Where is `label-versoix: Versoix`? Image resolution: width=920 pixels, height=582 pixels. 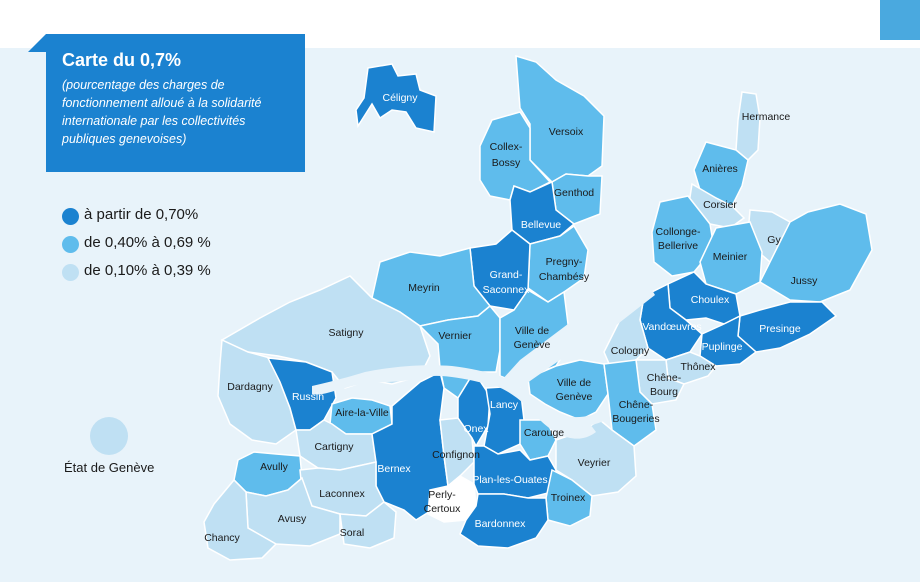
label-versoix: Versoix is located at coordinates (566, 132).